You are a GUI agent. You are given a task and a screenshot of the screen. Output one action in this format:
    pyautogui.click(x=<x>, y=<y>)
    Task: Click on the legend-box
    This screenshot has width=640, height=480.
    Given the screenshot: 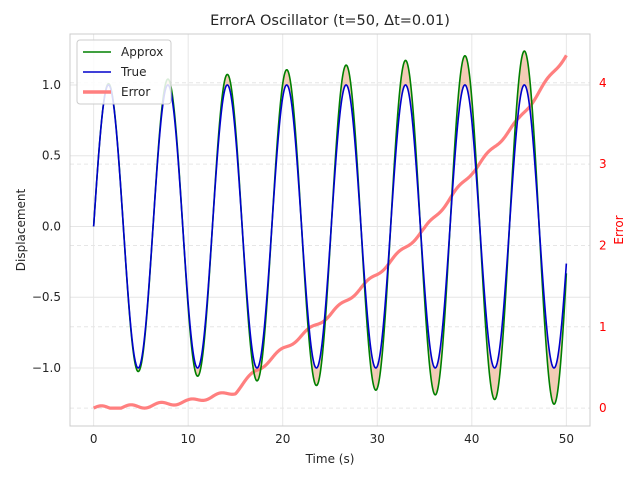 What is the action you would take?
    pyautogui.click(x=124, y=72)
    